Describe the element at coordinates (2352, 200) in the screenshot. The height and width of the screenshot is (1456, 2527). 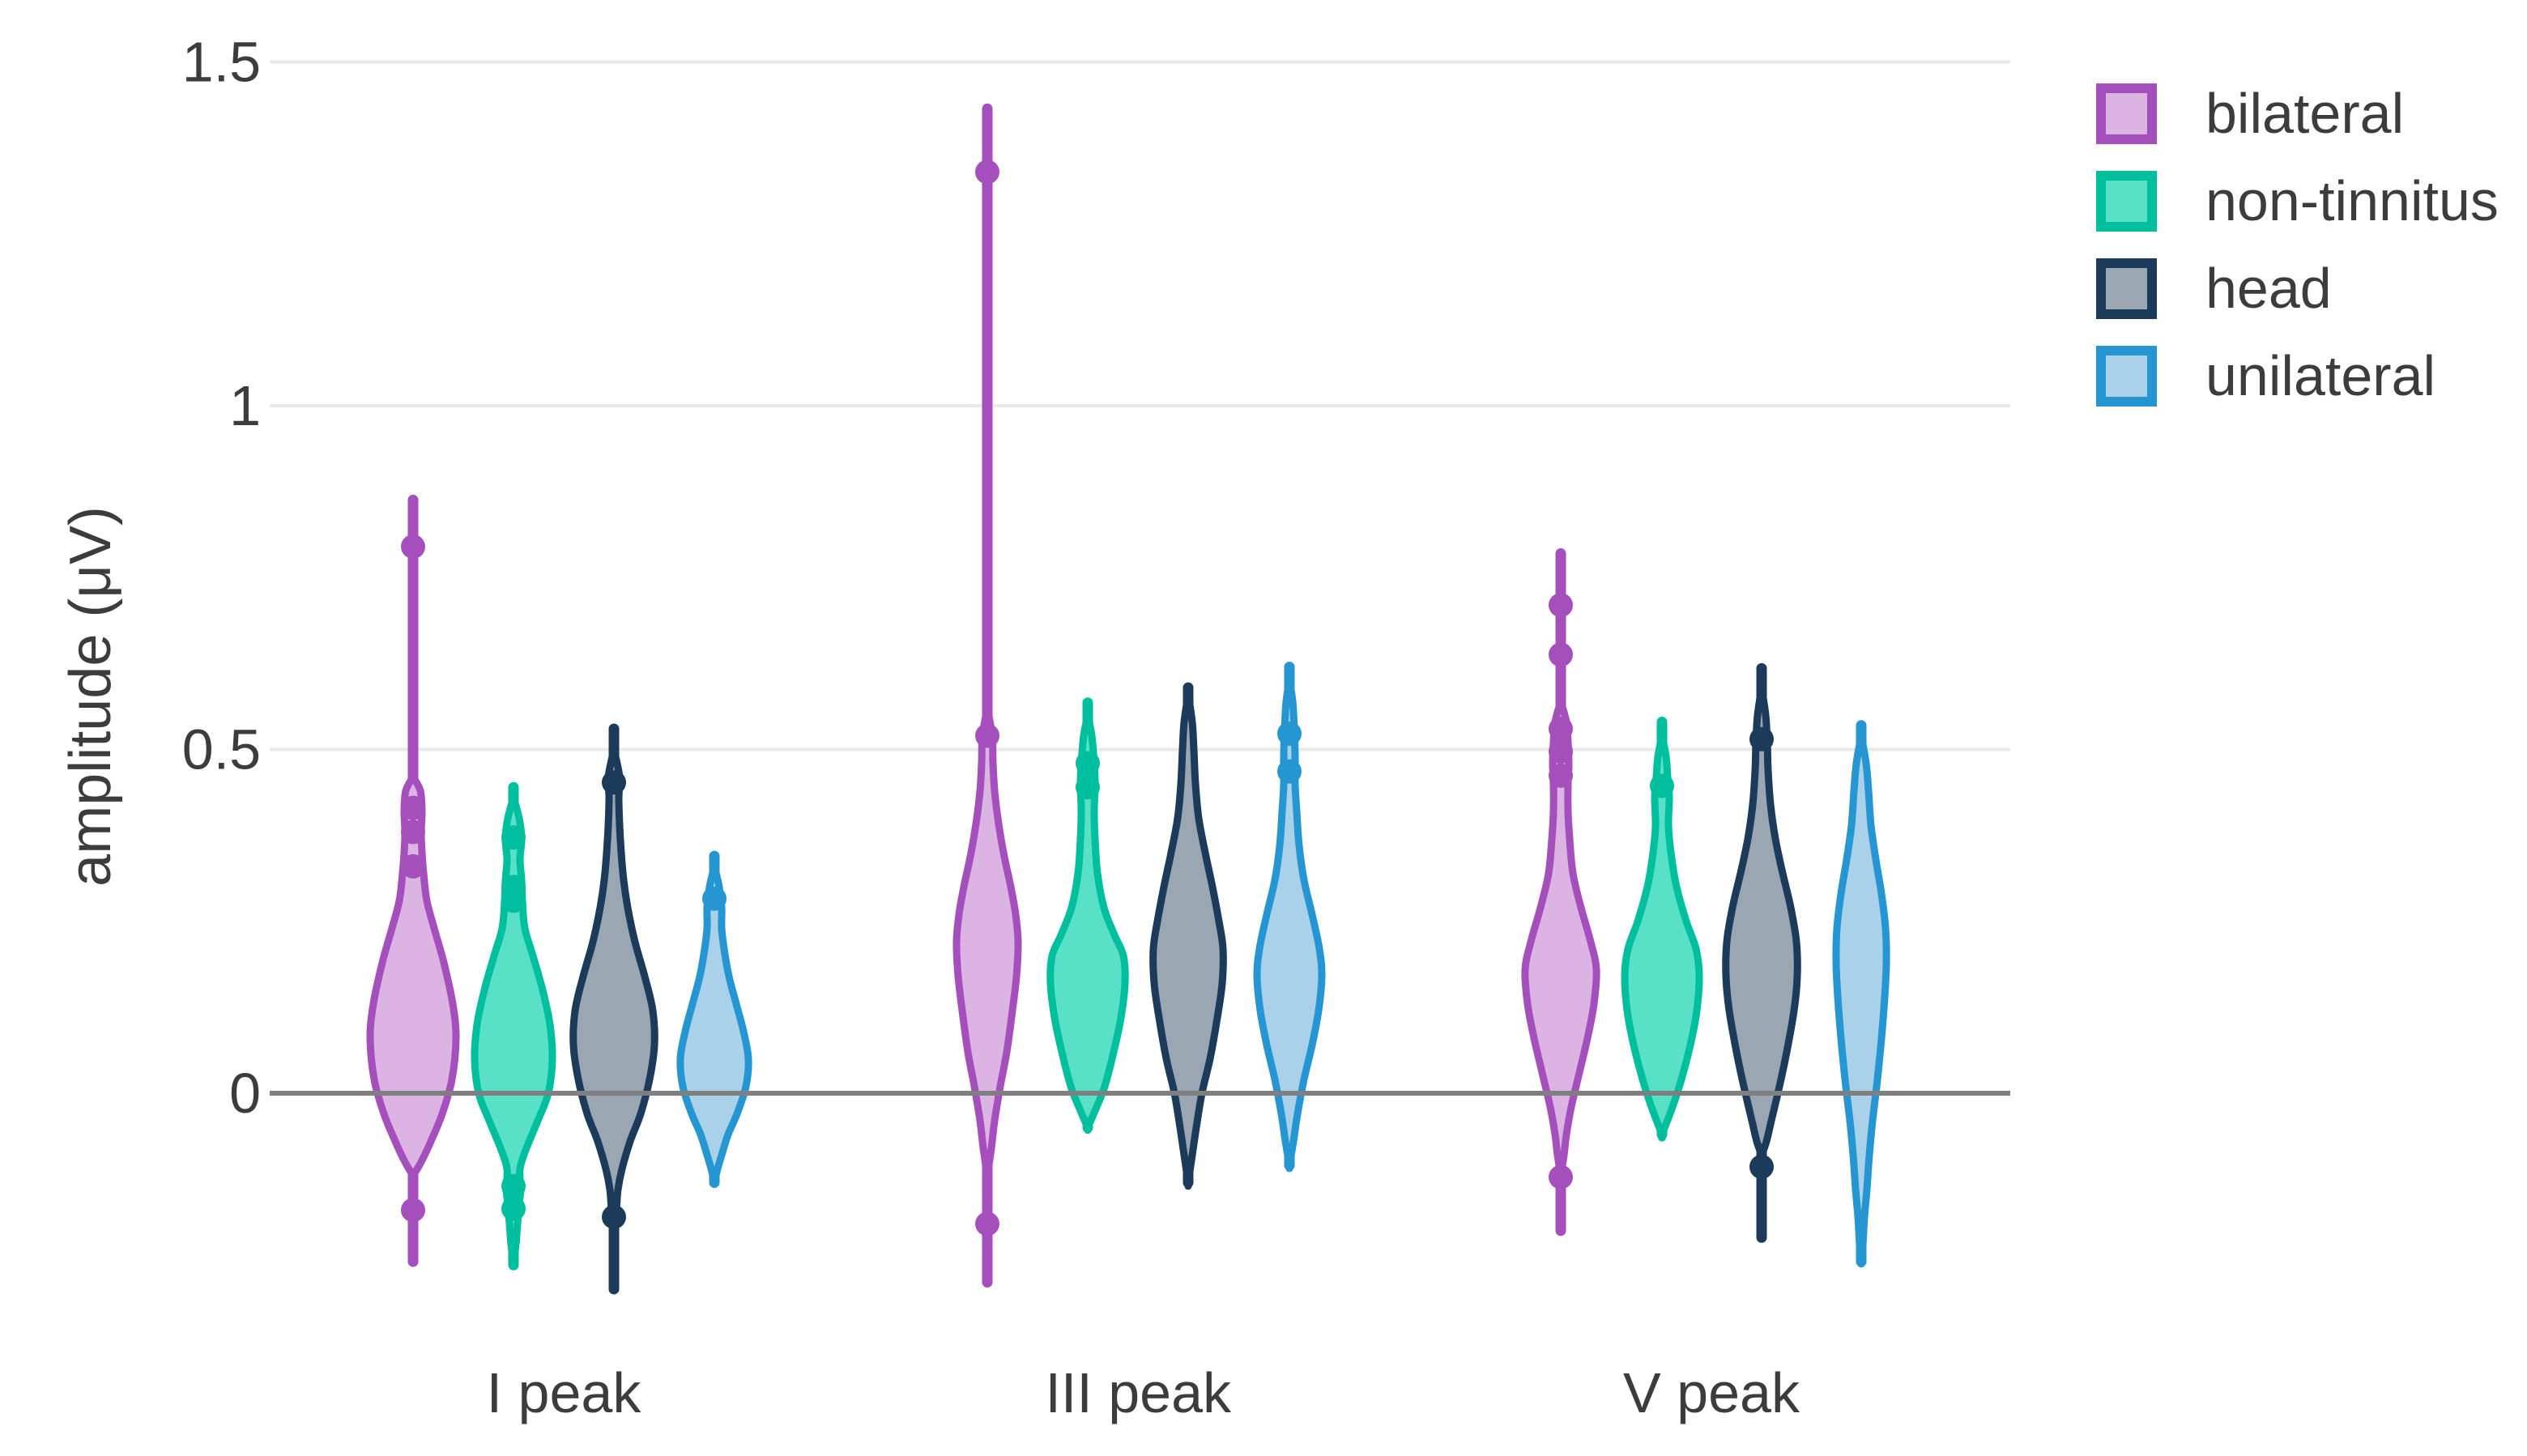
I see `legend-label: non-tinnitus` at that location.